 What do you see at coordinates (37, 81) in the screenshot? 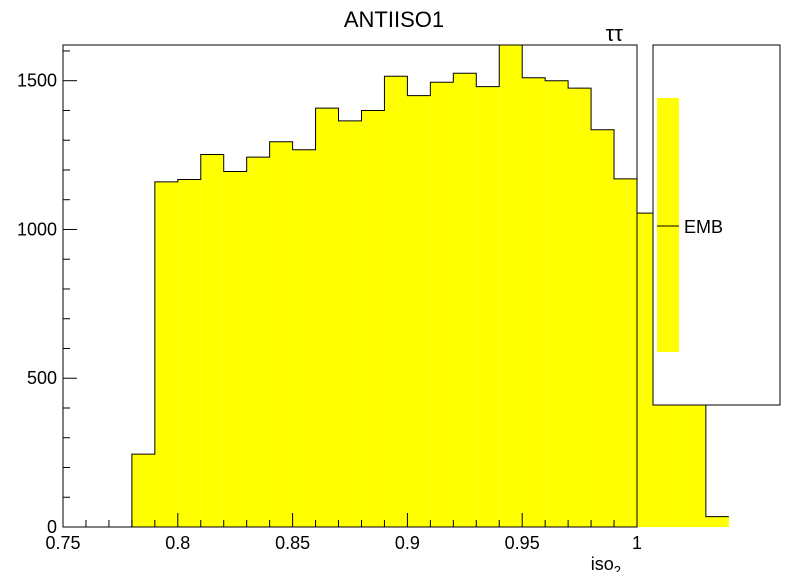
I see `y-tick-label: 1500` at bounding box center [37, 81].